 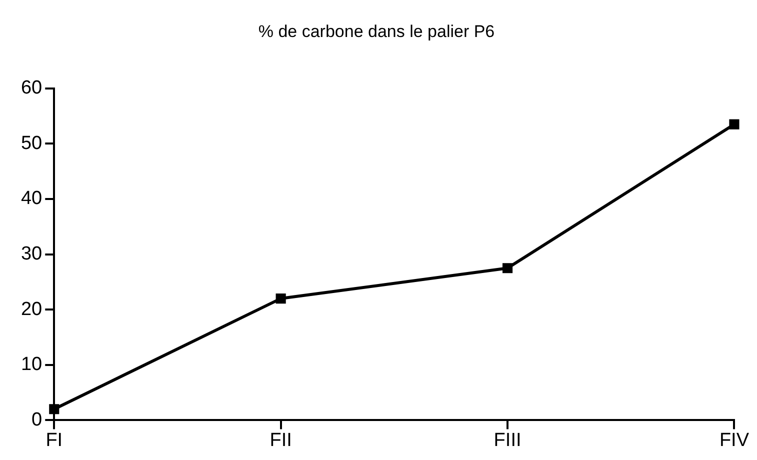 What do you see at coordinates (281, 440) in the screenshot?
I see `x-tick-label: FII` at bounding box center [281, 440].